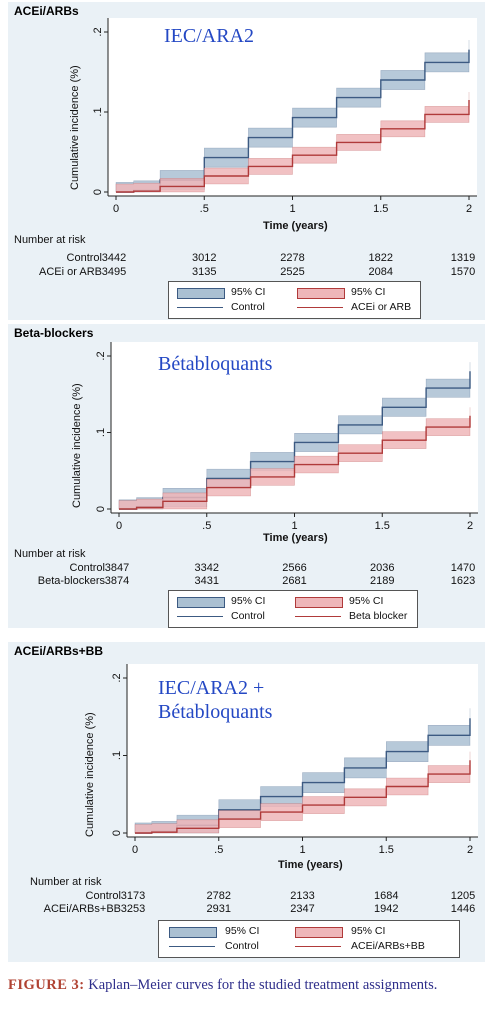 Image resolution: width=493 pixels, height=1024 pixels. What do you see at coordinates (463, 258) in the screenshot?
I see `risk-value: 1319` at bounding box center [463, 258].